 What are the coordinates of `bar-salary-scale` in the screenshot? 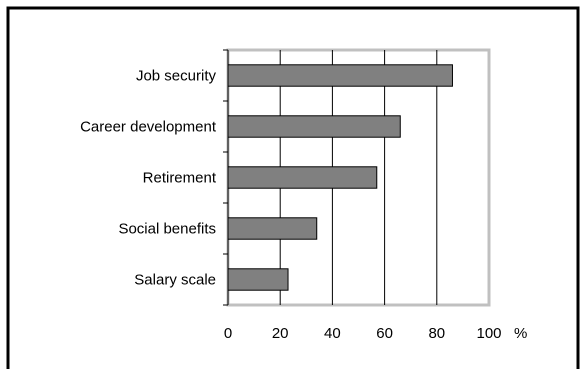 It's located at (258, 279).